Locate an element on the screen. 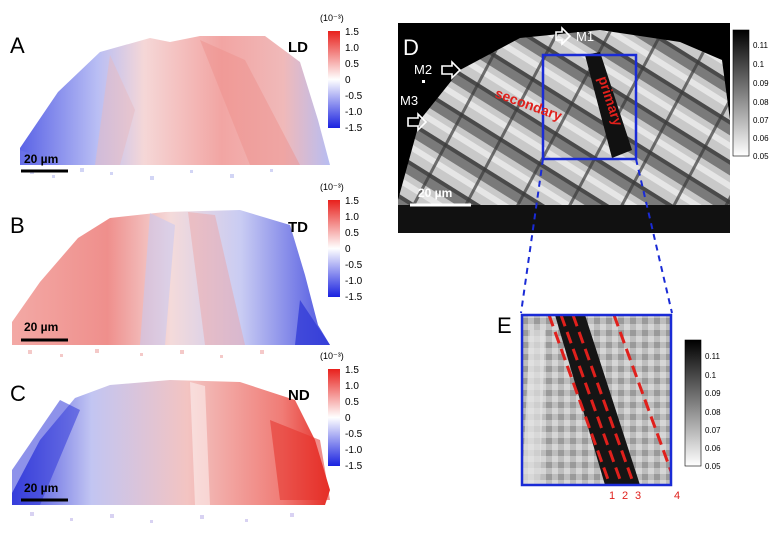  strain-map-nd is located at coordinates (171, 442).